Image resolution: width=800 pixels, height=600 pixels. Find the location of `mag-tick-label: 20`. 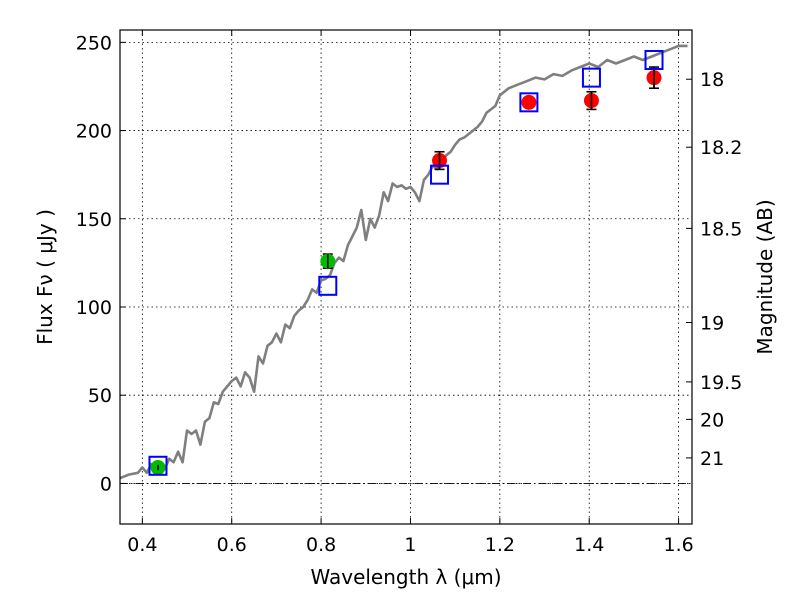

mag-tick-label: 20 is located at coordinates (712, 420).